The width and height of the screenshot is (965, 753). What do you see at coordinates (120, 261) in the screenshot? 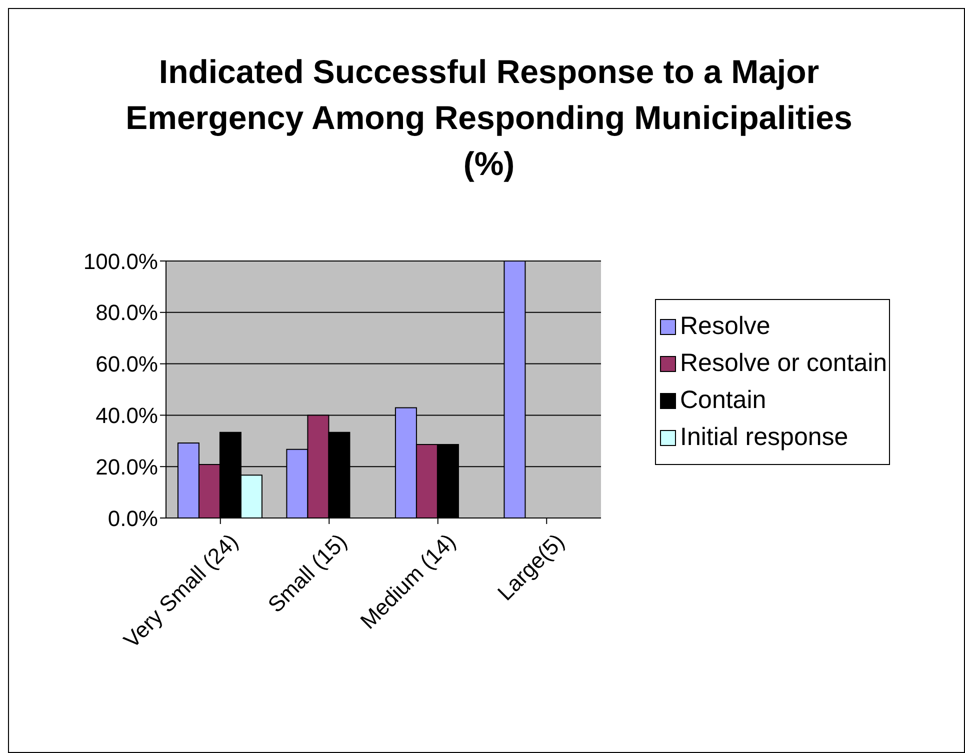
I see `y-tick-label: 100.0%` at bounding box center [120, 261].